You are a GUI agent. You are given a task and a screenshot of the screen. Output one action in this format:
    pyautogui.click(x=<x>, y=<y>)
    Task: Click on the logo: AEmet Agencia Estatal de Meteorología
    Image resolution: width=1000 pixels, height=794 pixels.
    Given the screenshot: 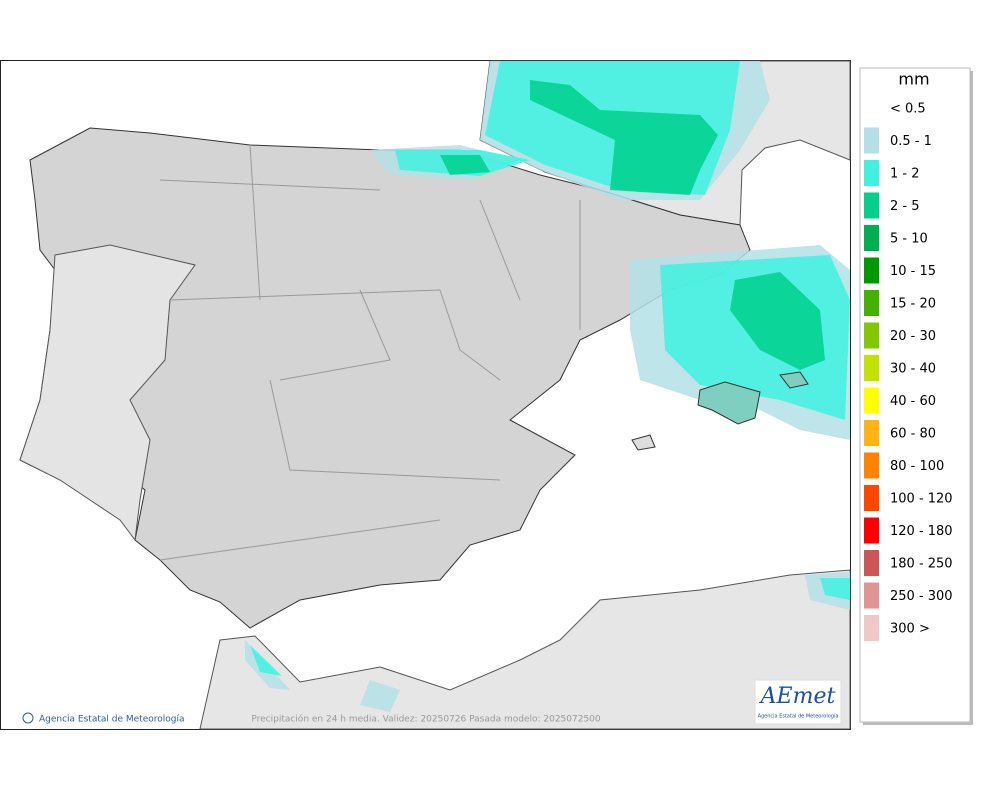 What is the action you would take?
    pyautogui.click(x=798, y=702)
    